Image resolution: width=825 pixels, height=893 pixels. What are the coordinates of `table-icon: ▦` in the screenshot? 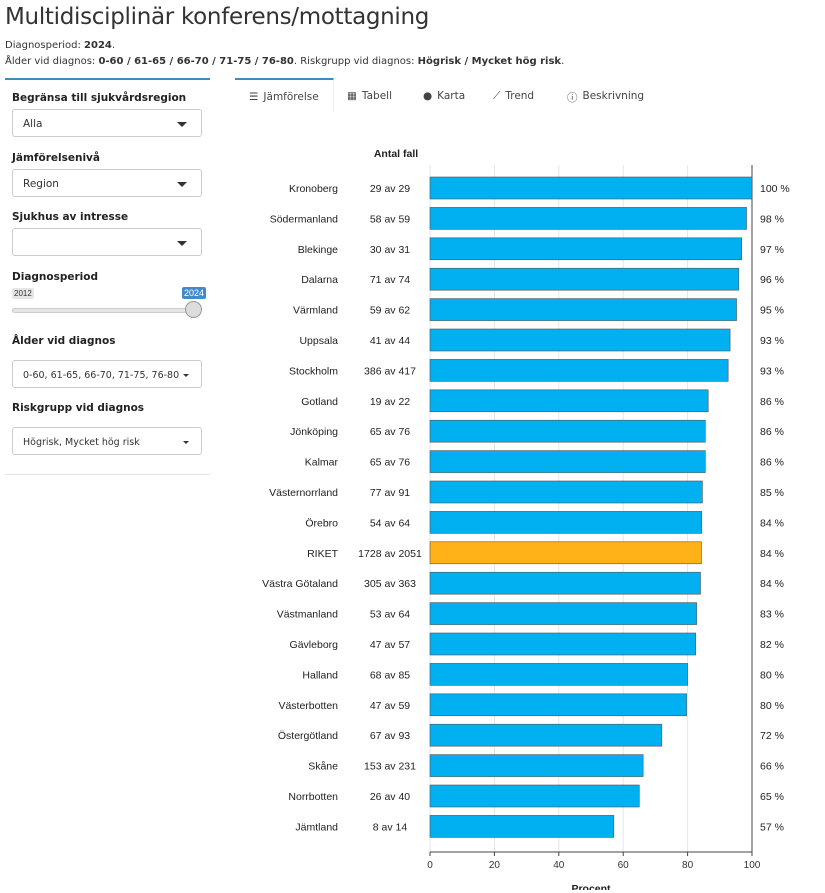 It's located at (352, 96).